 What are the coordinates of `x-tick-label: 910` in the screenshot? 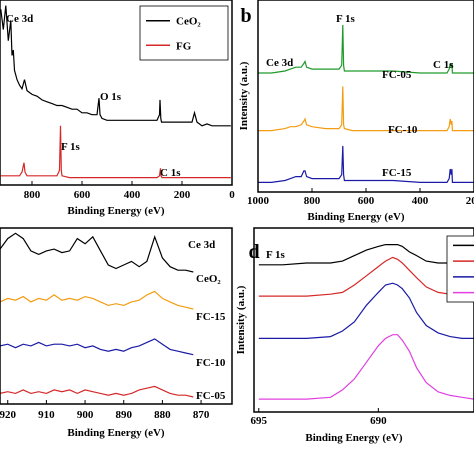 It's located at (46, 415).